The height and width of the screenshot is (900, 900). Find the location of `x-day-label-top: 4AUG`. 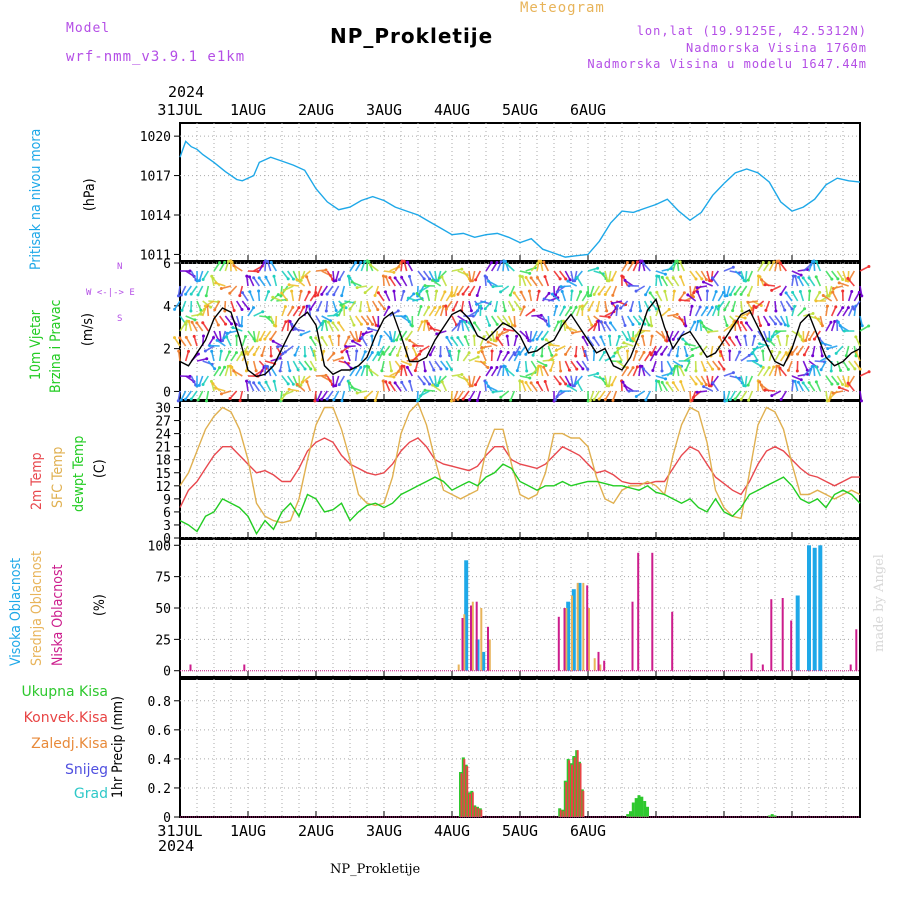

x-day-label-top: 4AUG is located at coordinates (452, 110).